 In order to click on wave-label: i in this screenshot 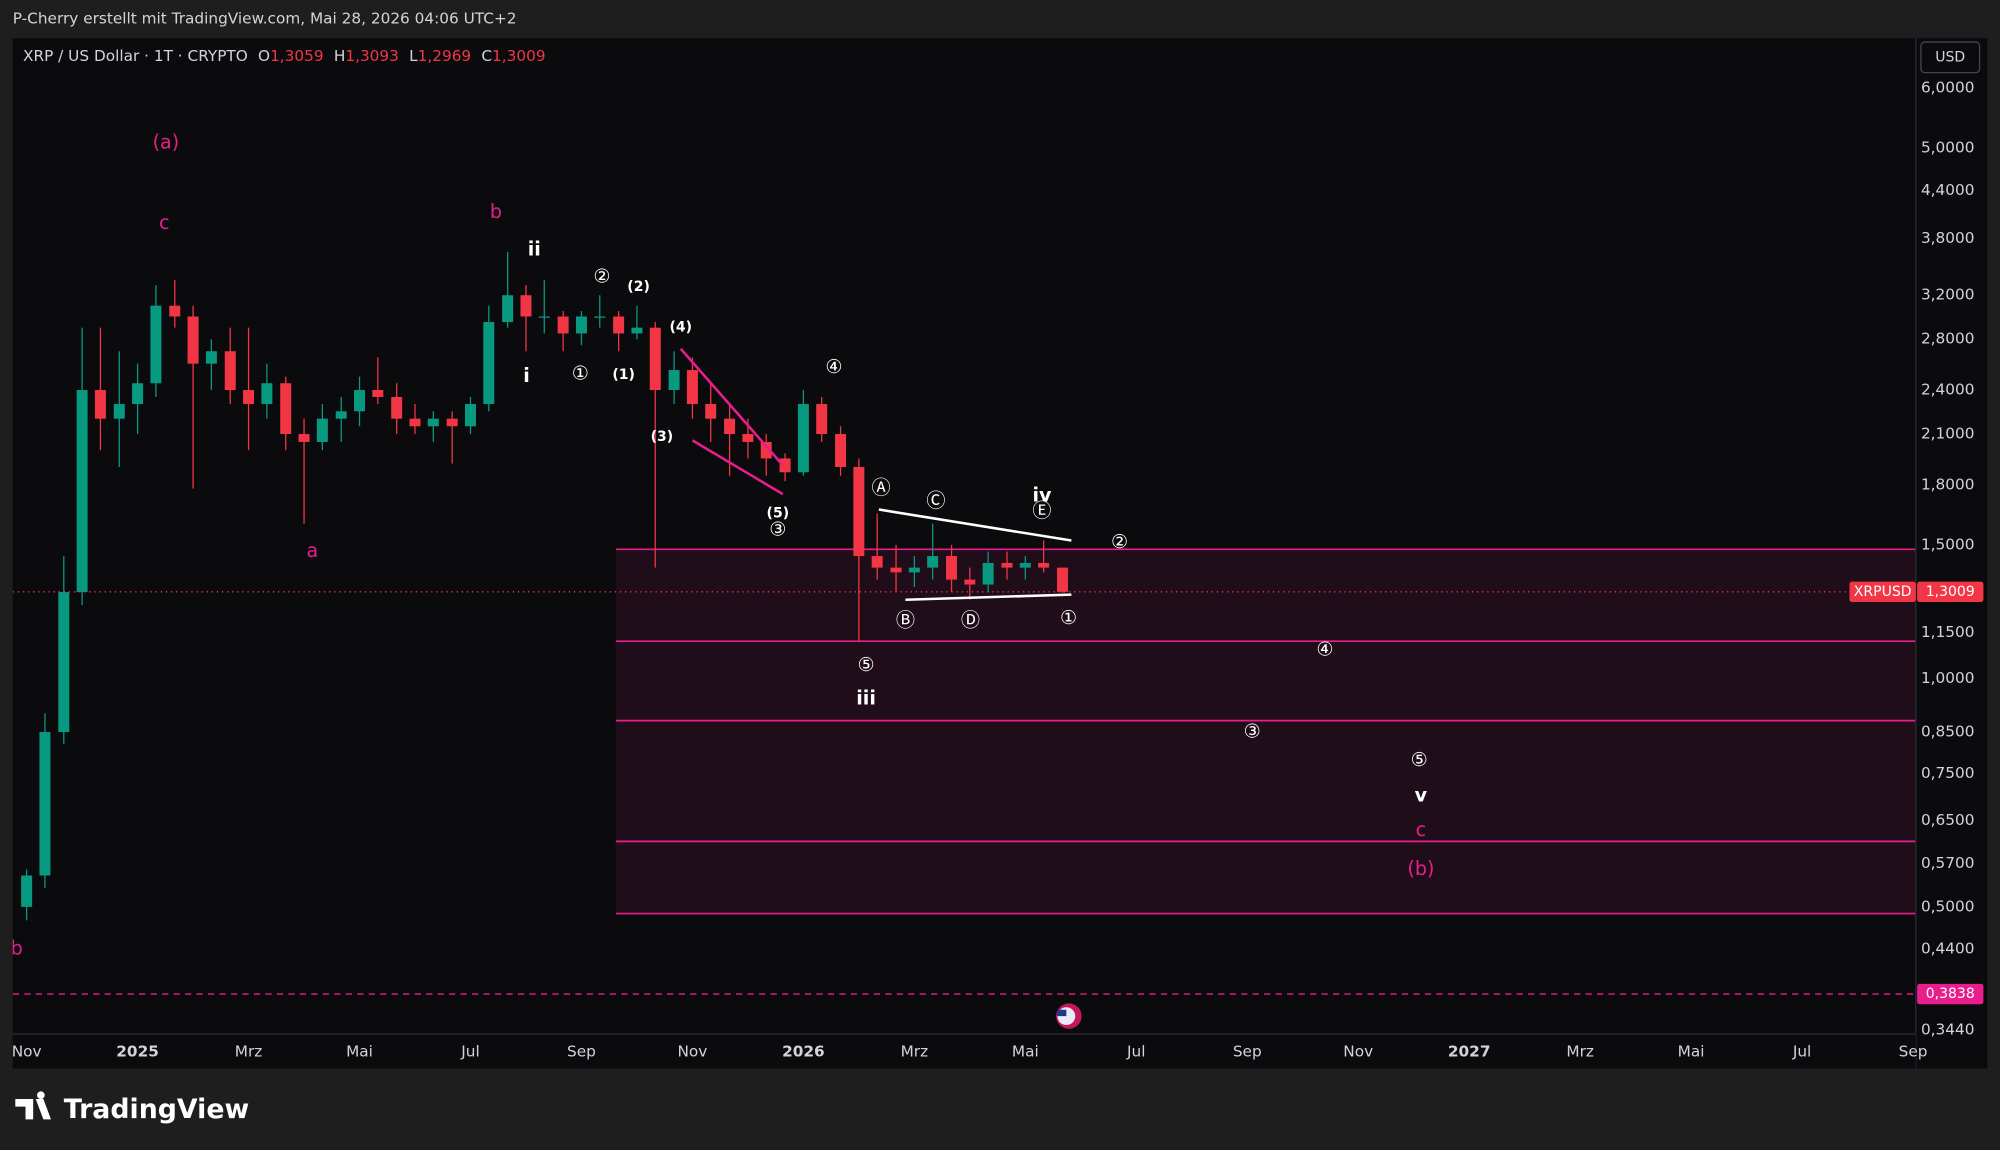, I will do `click(526, 375)`.